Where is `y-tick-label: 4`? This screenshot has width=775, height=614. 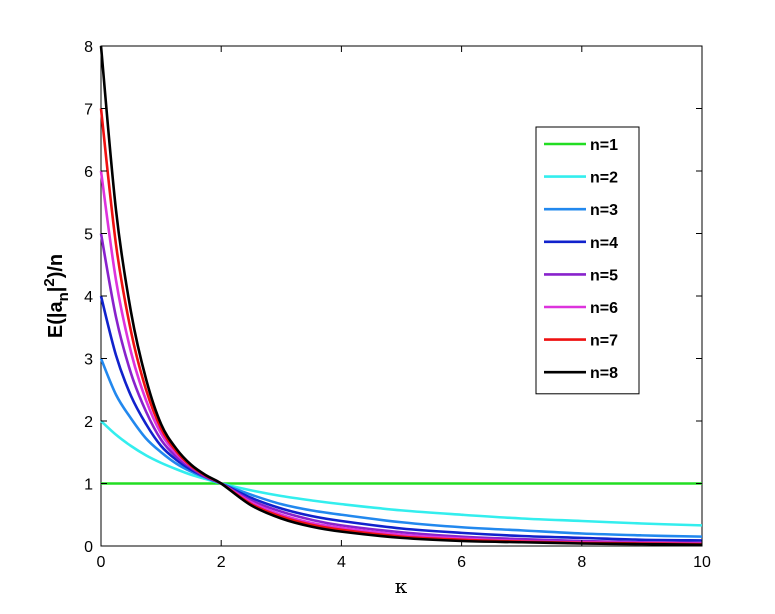 y-tick-label: 4 is located at coordinates (88, 297).